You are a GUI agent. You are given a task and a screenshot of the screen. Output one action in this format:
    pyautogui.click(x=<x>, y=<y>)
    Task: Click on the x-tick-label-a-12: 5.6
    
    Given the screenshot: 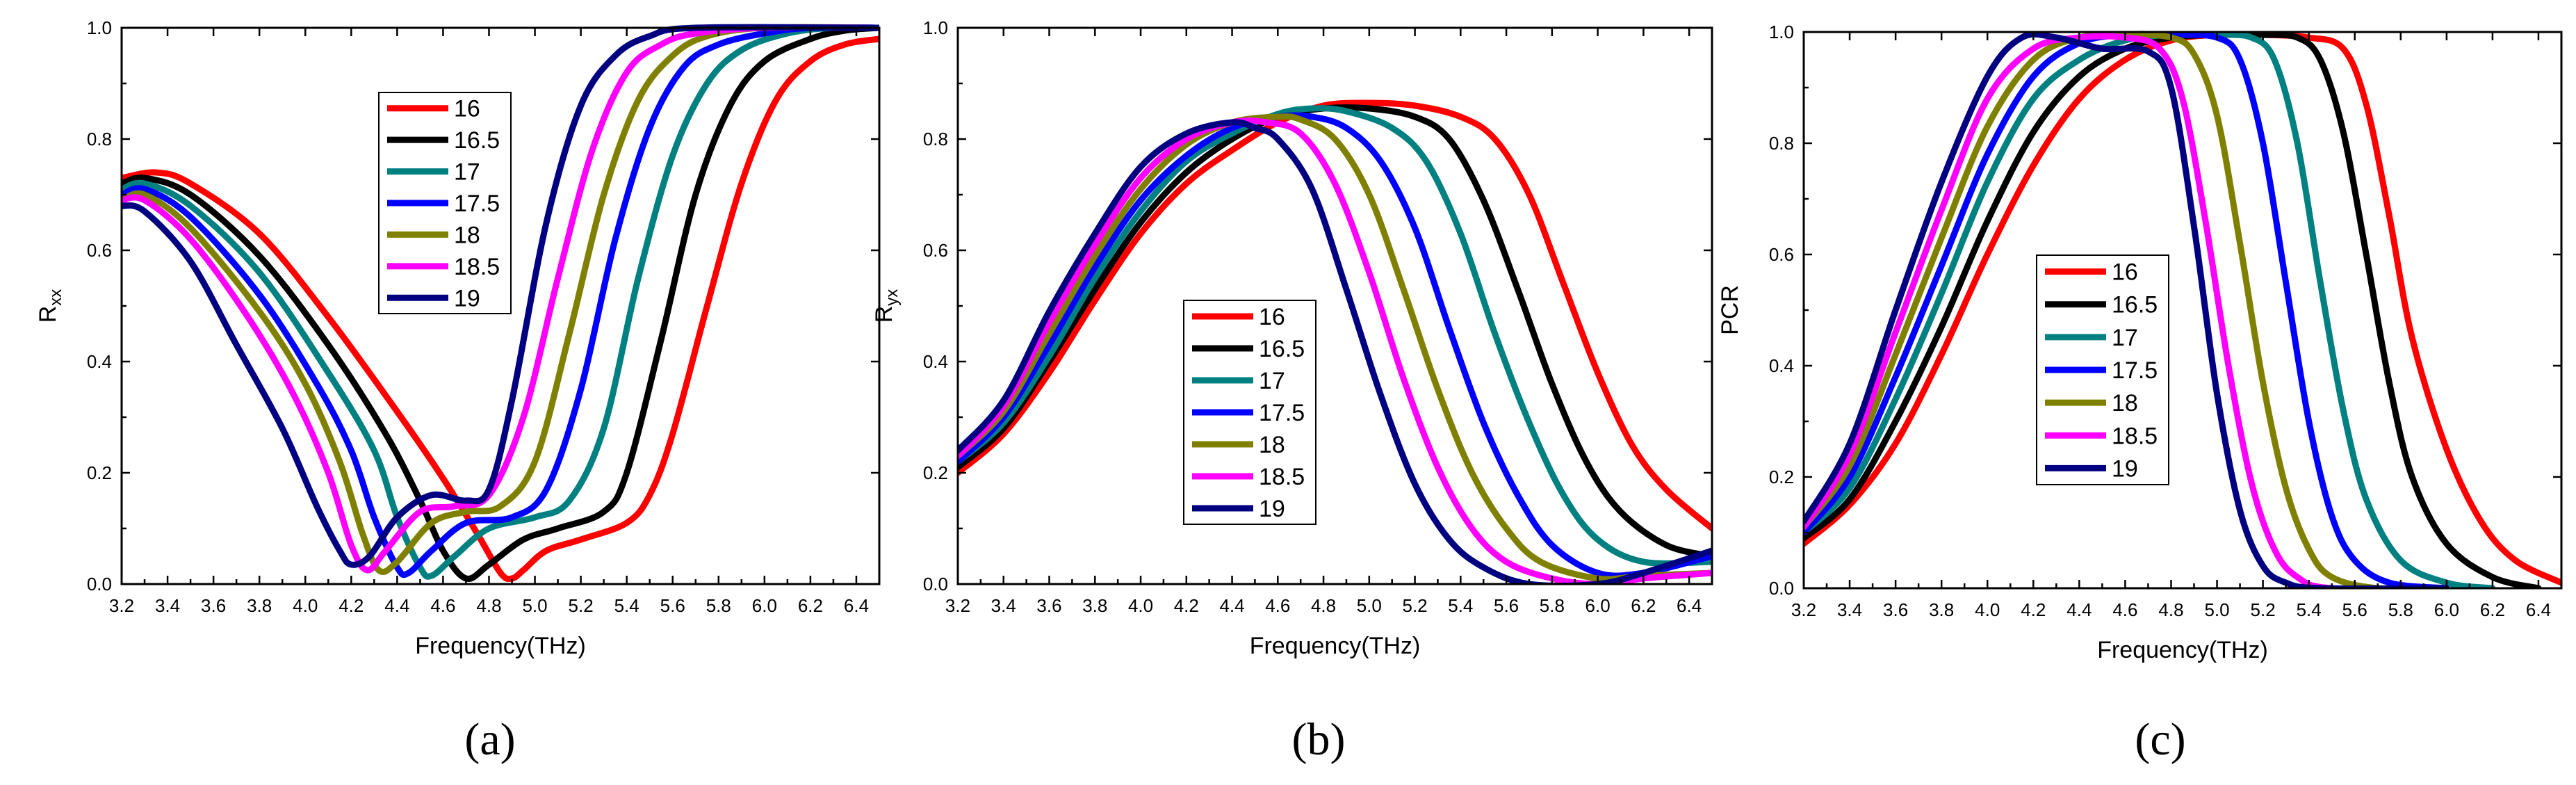 What is the action you would take?
    pyautogui.click(x=672, y=605)
    